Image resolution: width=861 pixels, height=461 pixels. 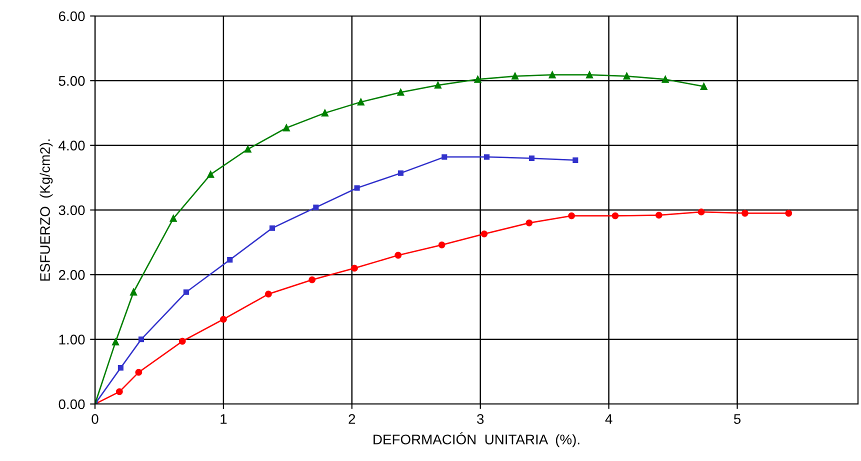 What do you see at coordinates (72, 339) in the screenshot?
I see `y-tick-label: 1.00` at bounding box center [72, 339].